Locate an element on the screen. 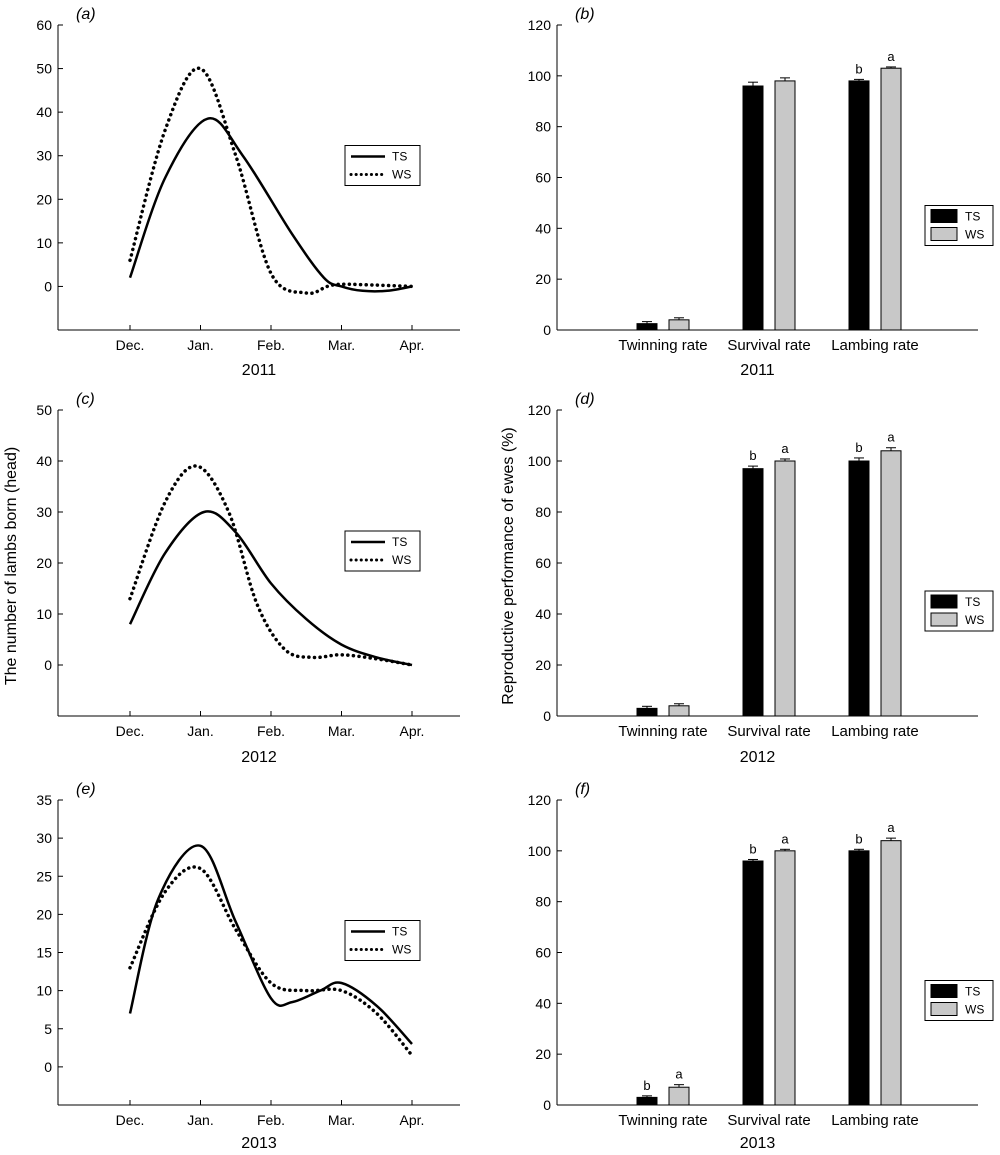 The width and height of the screenshot is (1000, 1155). x-axis-label: 2012 is located at coordinates (758, 757).